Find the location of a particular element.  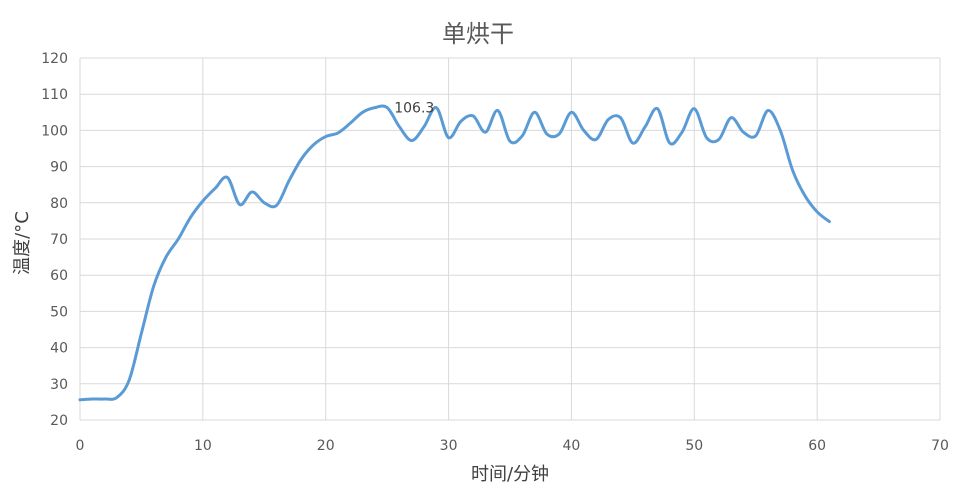

data-label: 106.3 is located at coordinates (414, 109).